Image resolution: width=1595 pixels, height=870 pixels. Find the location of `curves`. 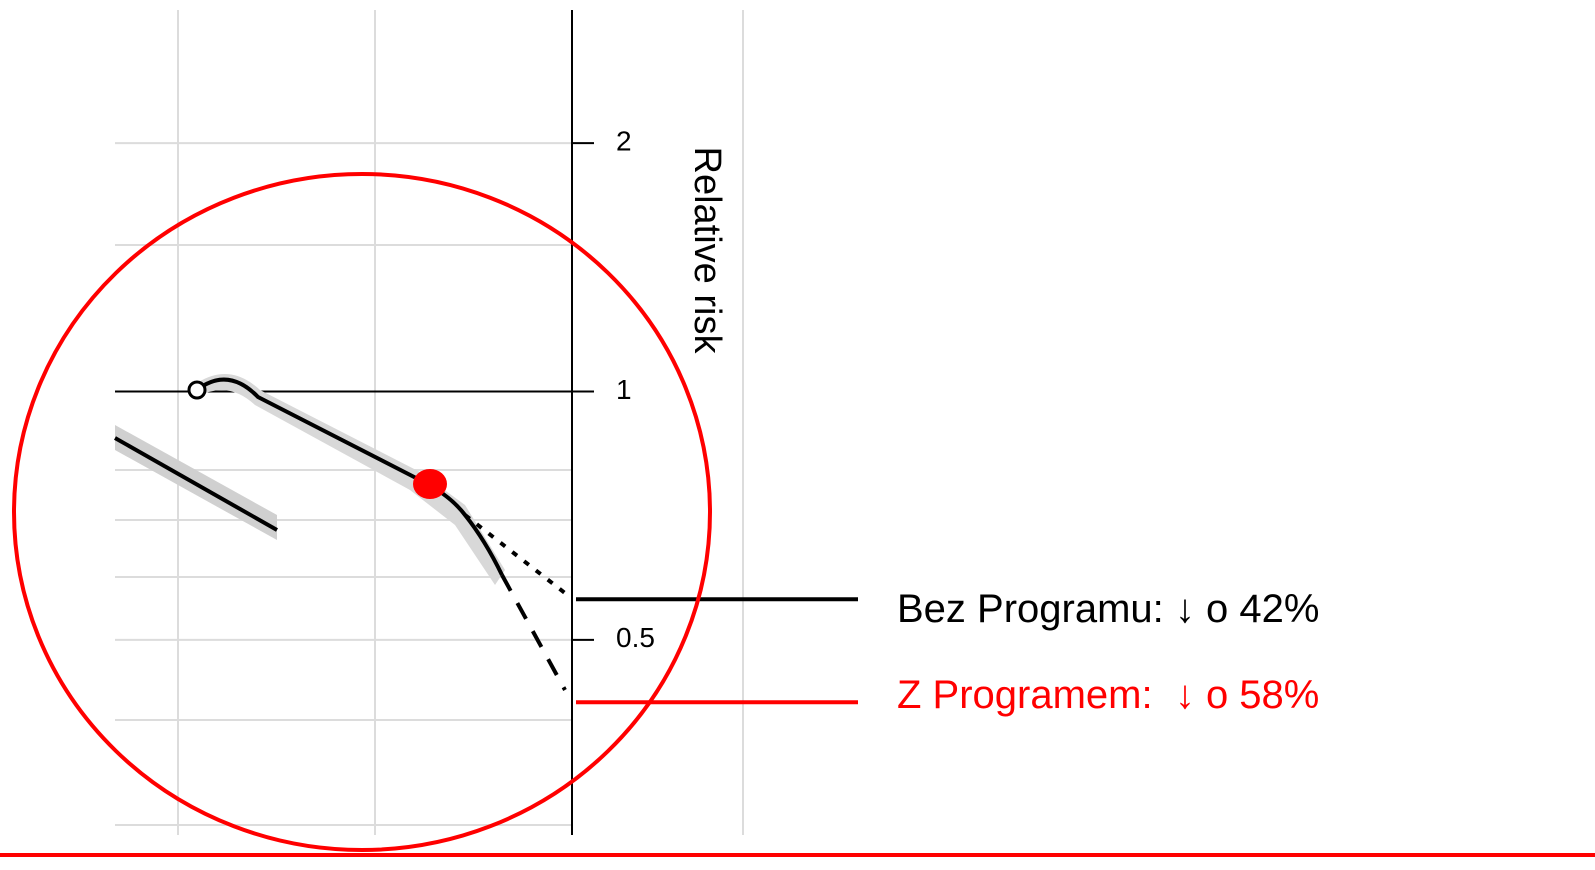

curves is located at coordinates (343, 532).